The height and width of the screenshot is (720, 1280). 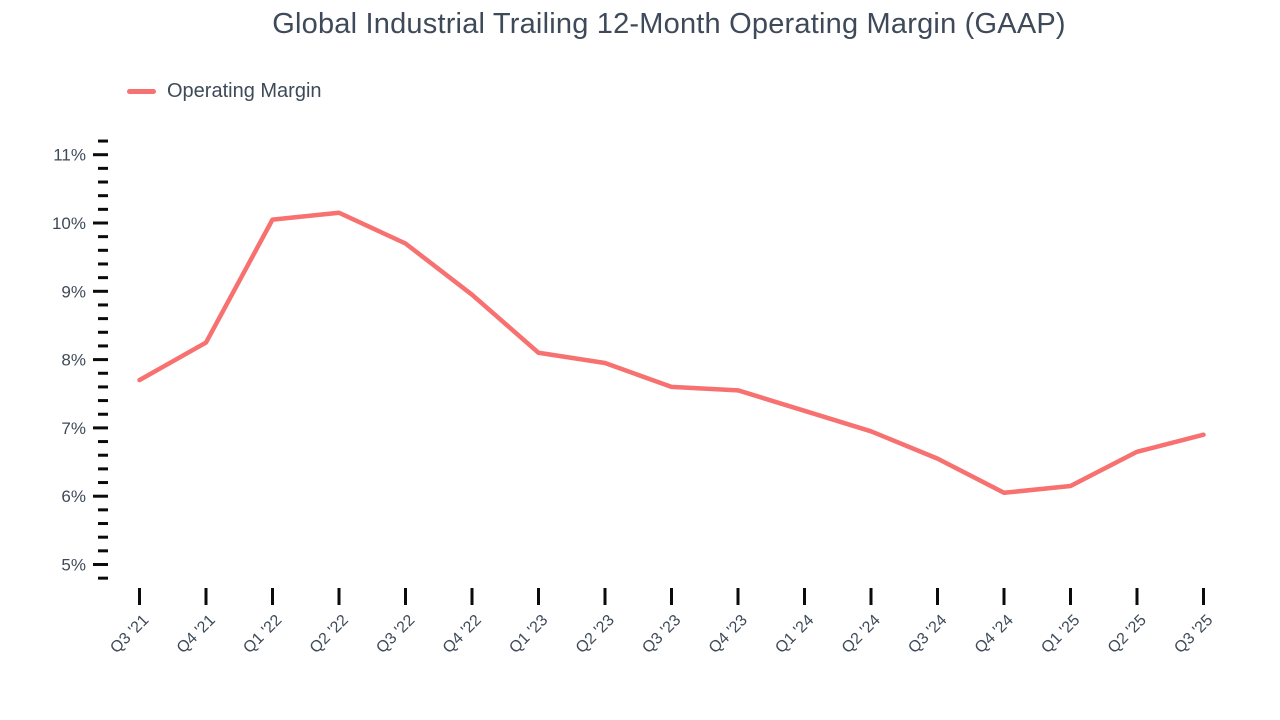 What do you see at coordinates (1060, 634) in the screenshot?
I see `x-tick-label: Q1 '25` at bounding box center [1060, 634].